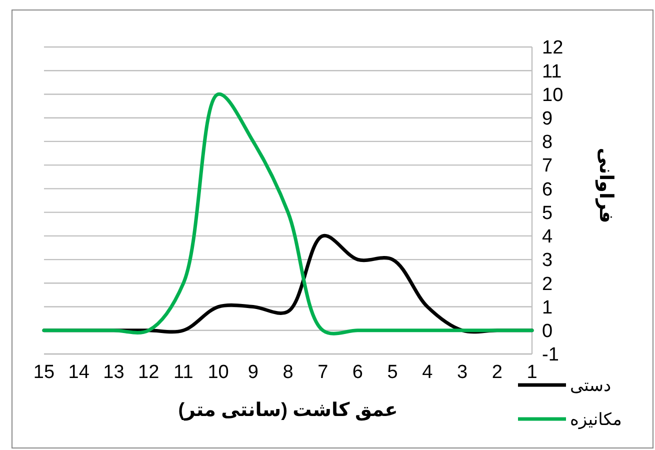  Describe the element at coordinates (547, 237) in the screenshot. I see `y-tick-label: 4` at that location.